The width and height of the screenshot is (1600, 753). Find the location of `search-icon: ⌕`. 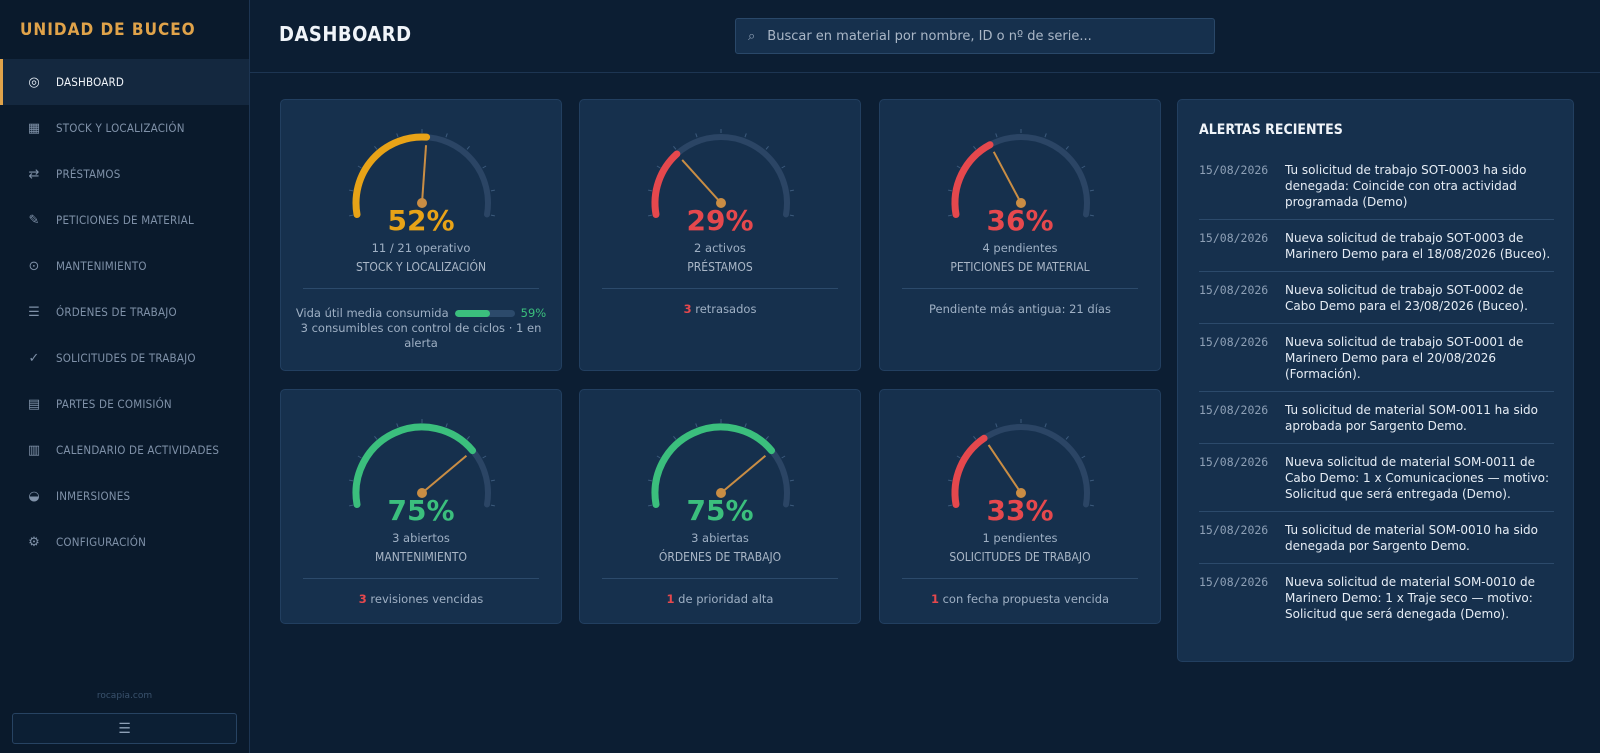

search-icon: ⌕ is located at coordinates (752, 36).